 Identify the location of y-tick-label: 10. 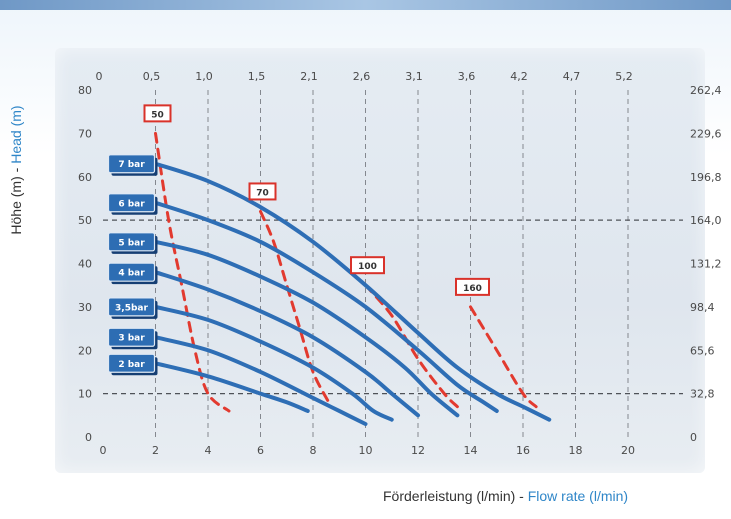
(85, 394).